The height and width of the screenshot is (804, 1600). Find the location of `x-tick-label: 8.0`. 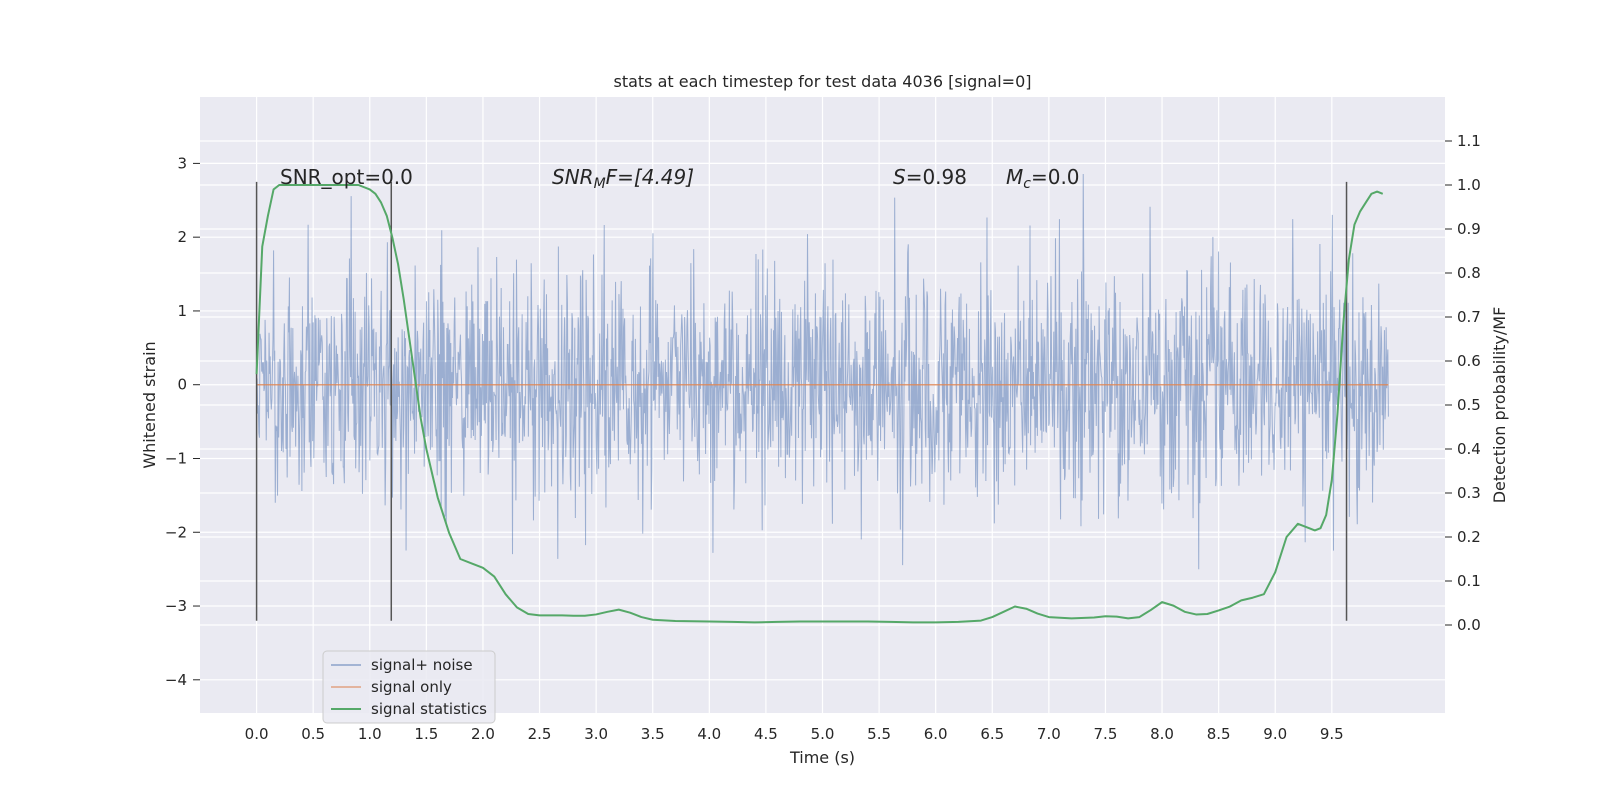

x-tick-label: 8.0 is located at coordinates (1162, 734).